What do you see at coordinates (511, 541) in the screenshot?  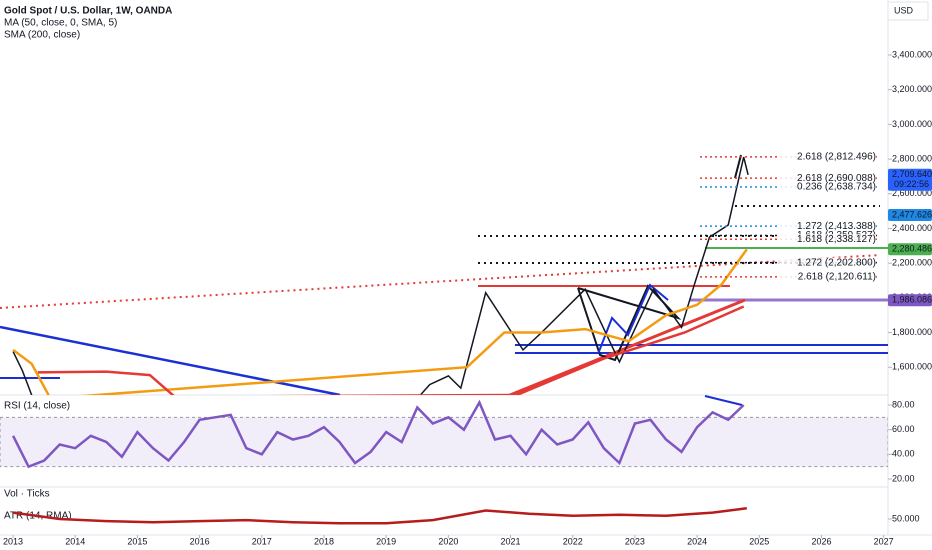 I see `x-tick-label: 2021` at bounding box center [511, 541].